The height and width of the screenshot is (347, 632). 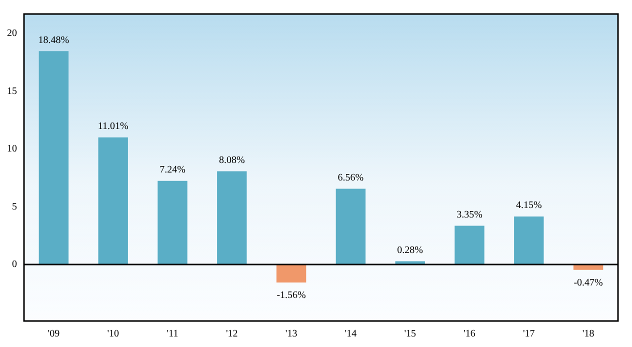 I want to click on data-label: -1.56%, so click(x=291, y=296).